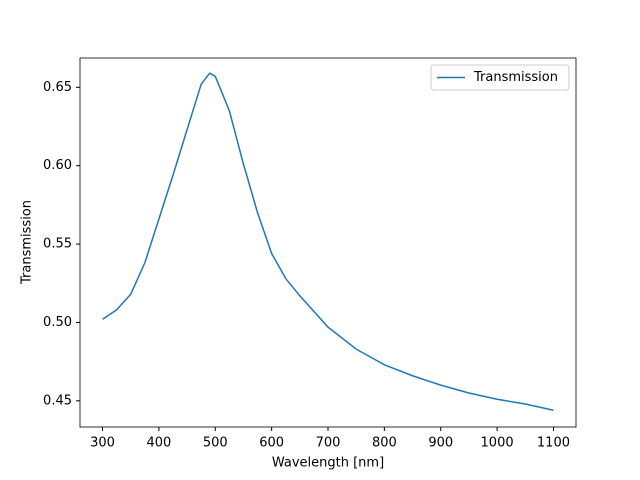 The width and height of the screenshot is (640, 480). Describe the element at coordinates (27, 242) in the screenshot. I see `y-axis-label: Transmission` at that location.